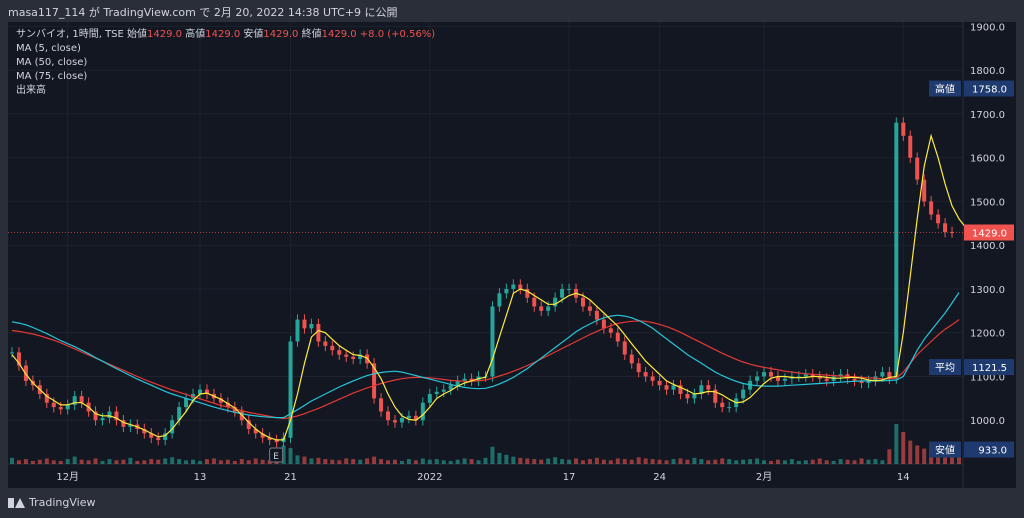 The width and height of the screenshot is (1024, 518). What do you see at coordinates (31, 90) in the screenshot?
I see `legend-volume: 出来高` at bounding box center [31, 90].